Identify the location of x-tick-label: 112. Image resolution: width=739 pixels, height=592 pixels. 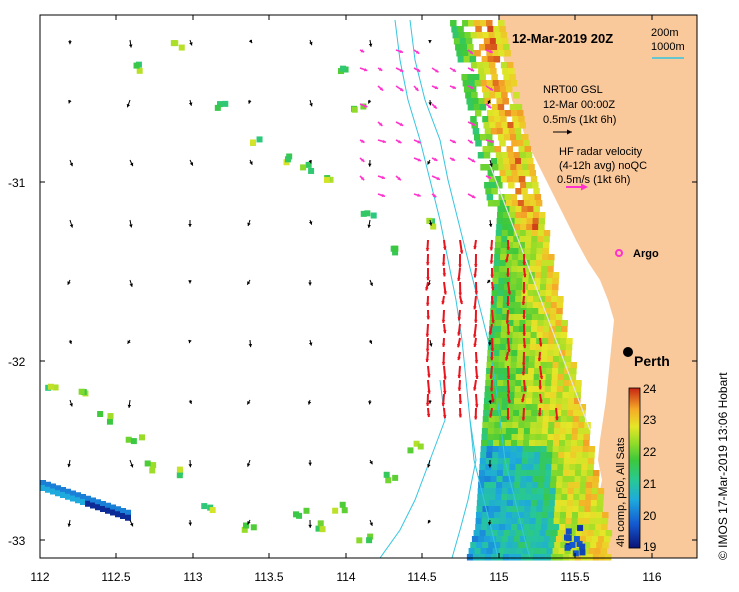
(39, 577).